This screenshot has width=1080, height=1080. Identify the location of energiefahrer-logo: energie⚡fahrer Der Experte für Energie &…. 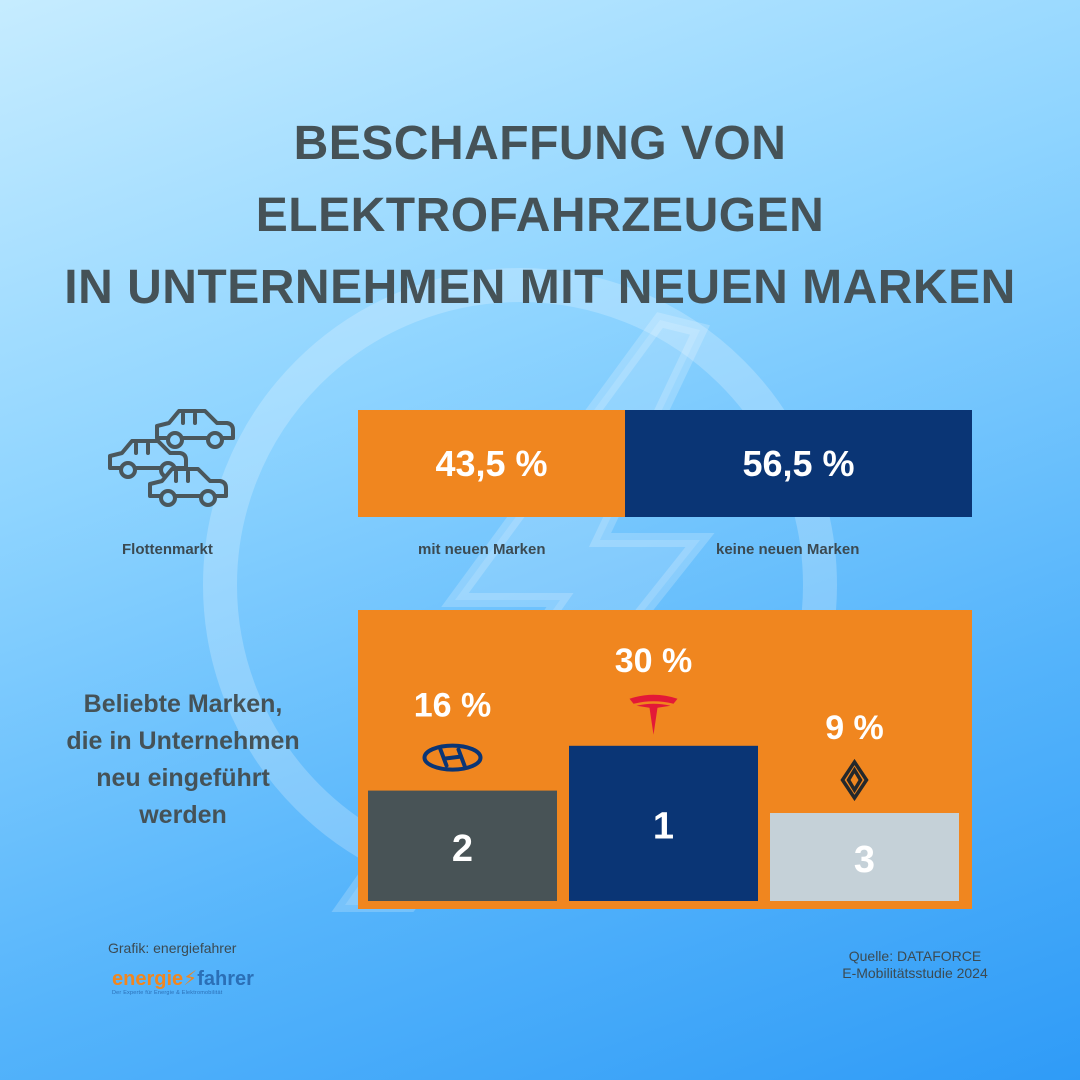
(183, 982).